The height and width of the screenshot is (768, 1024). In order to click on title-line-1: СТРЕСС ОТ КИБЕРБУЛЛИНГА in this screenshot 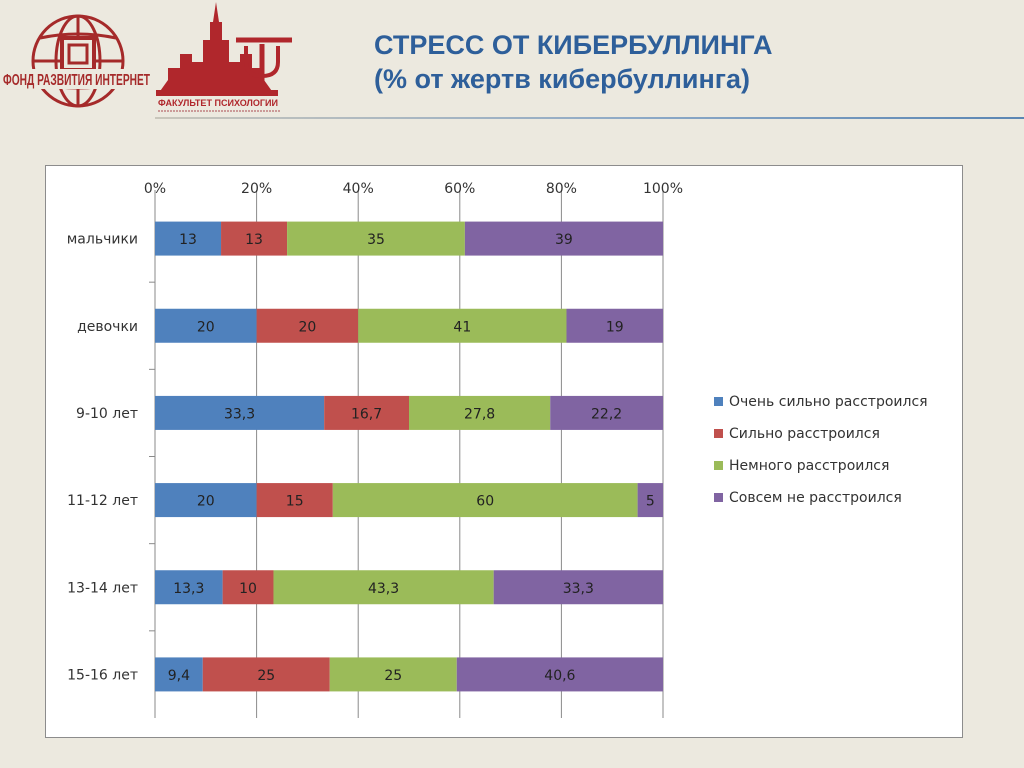, I will do `click(573, 45)`.